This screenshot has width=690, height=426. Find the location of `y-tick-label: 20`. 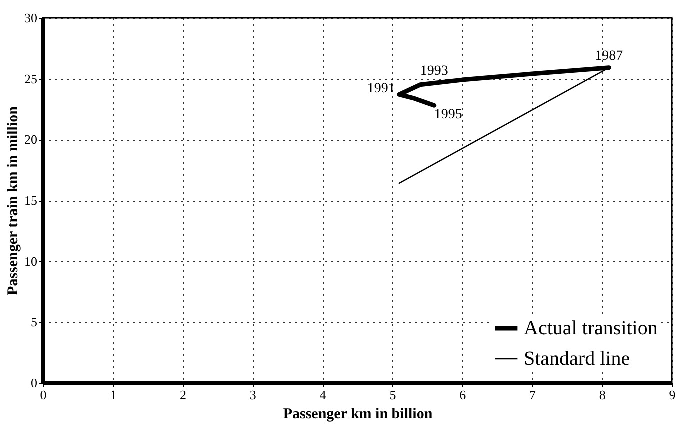

y-tick-label: 20 is located at coordinates (31, 140).